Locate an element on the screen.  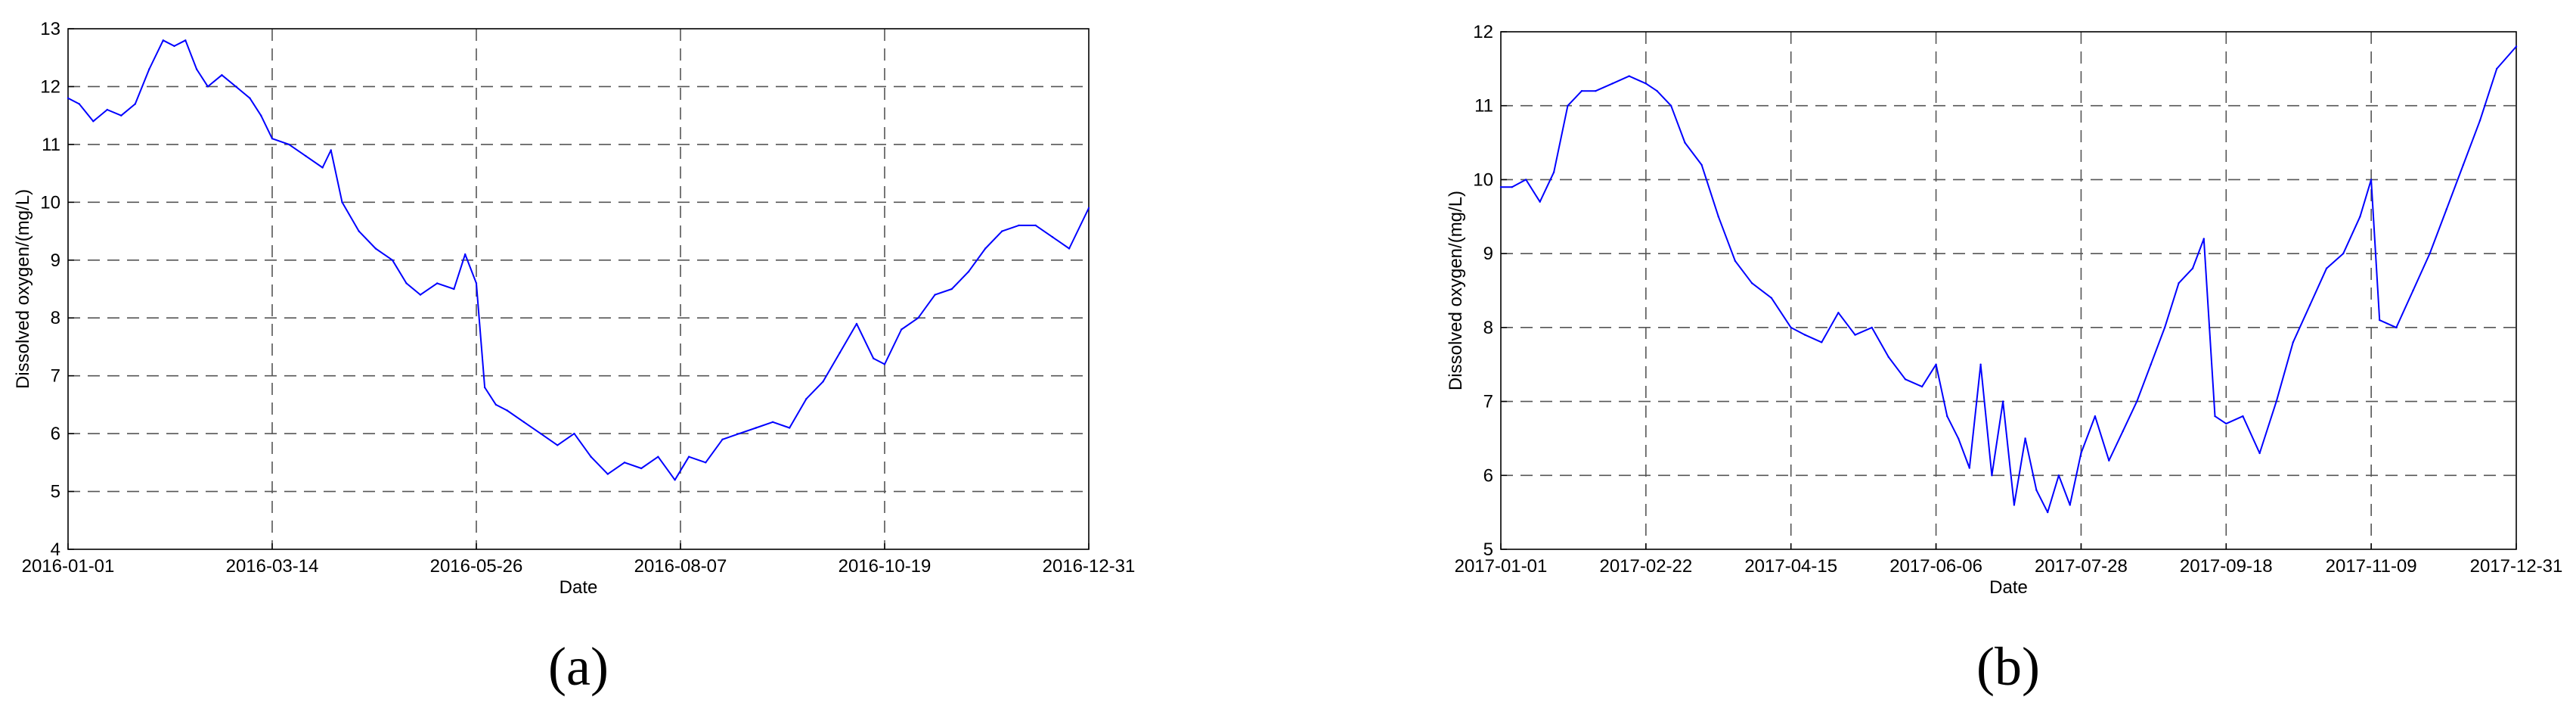
x-tick-label: 2016-05-26 is located at coordinates (476, 566).